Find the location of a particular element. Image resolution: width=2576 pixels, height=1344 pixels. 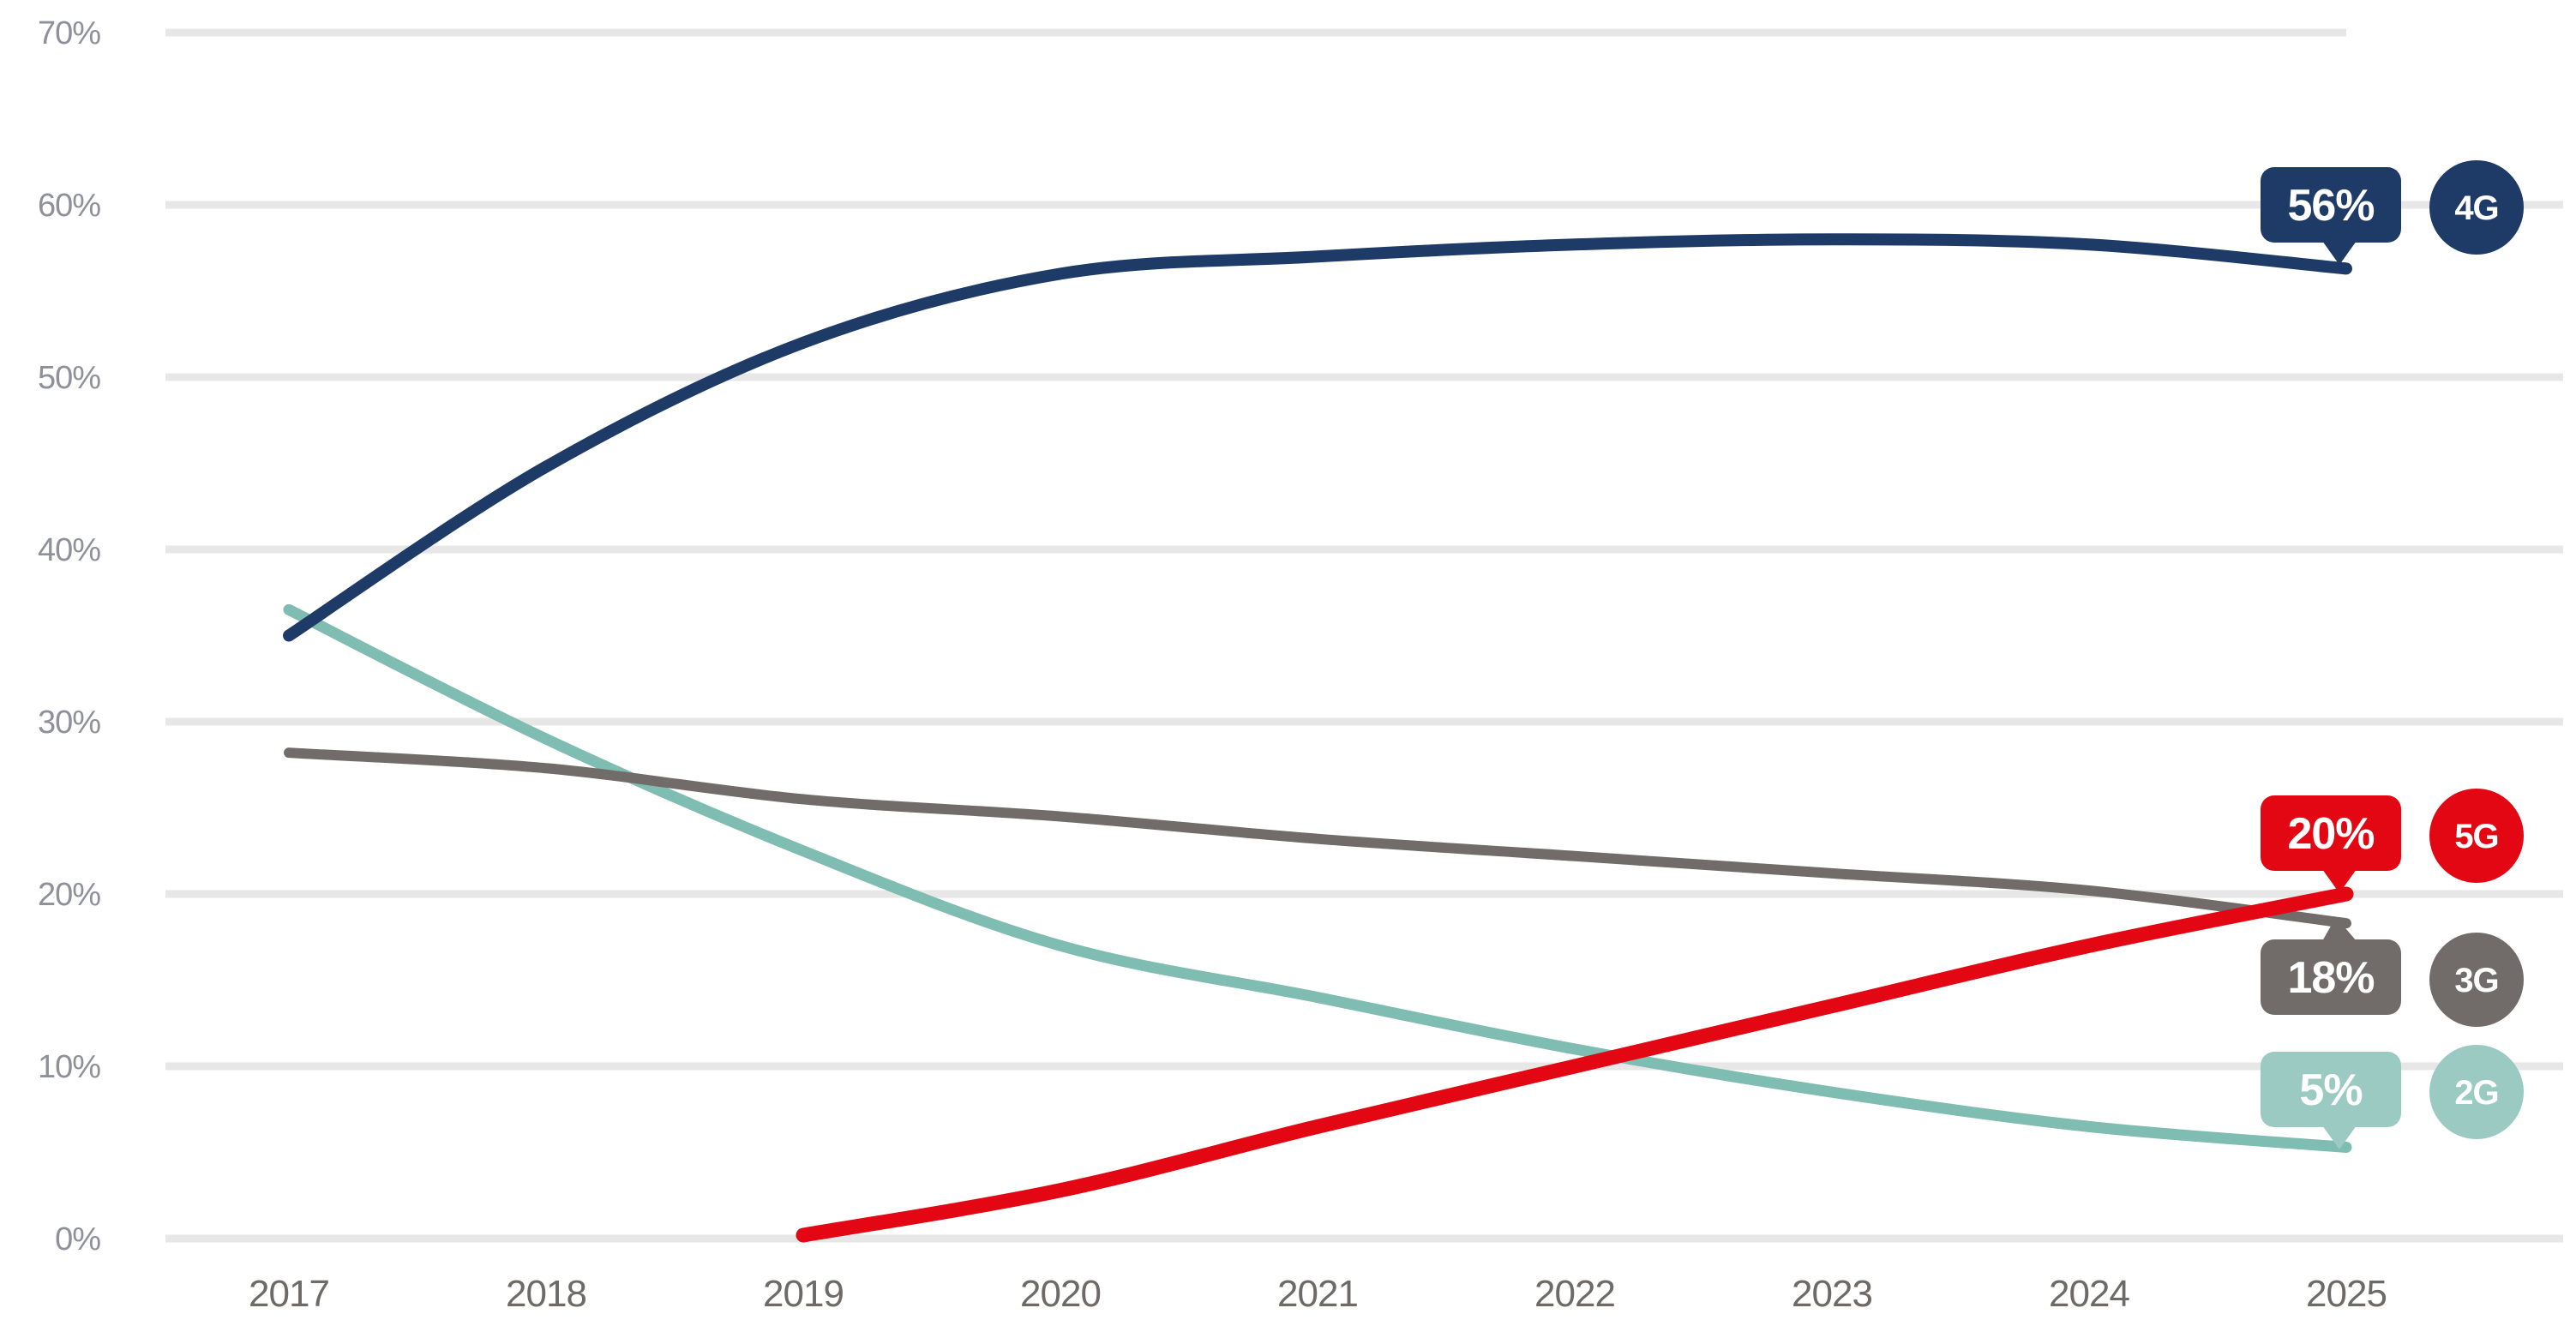

x-axis-tick-label: 2021 is located at coordinates (1317, 1294).